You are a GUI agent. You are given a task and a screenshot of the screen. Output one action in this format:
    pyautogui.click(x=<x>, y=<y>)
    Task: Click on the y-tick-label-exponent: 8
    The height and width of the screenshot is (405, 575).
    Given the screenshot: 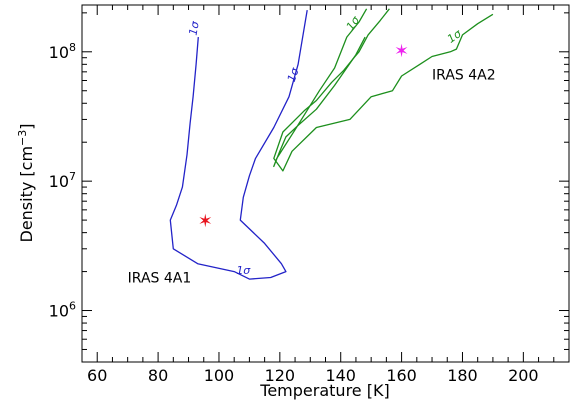 What is the action you would take?
    pyautogui.click(x=72, y=47)
    